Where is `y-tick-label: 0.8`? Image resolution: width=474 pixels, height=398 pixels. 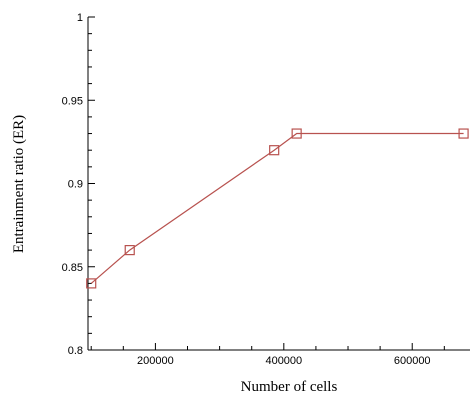
y-tick-label: 0.8 is located at coordinates (75, 351).